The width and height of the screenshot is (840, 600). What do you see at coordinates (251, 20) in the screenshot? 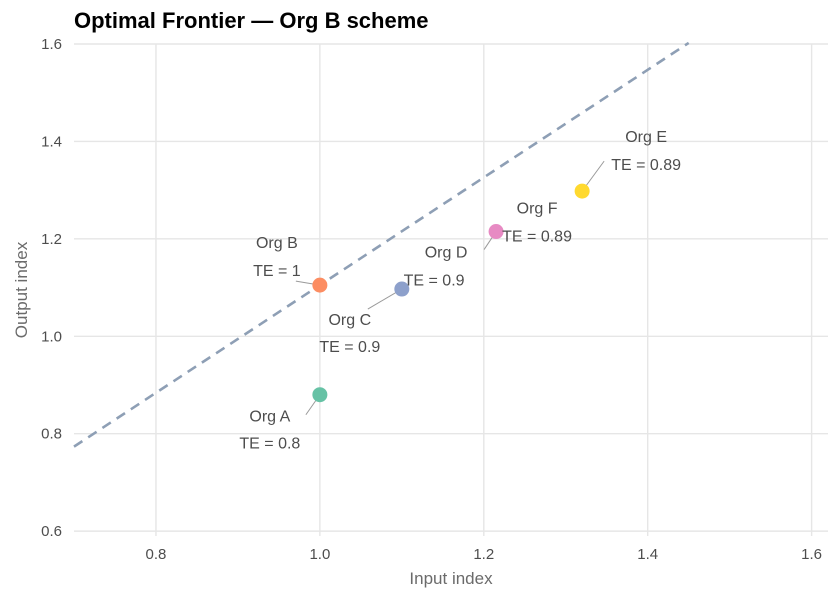
I see `chart-title: Optimal Frontier — Org B scheme` at bounding box center [251, 20].